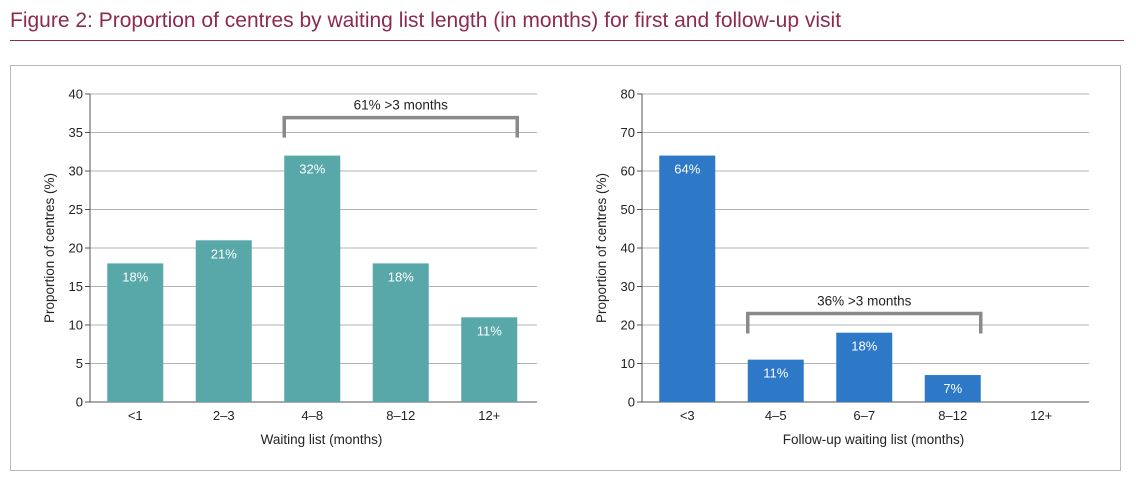 The height and width of the screenshot is (486, 1136). Describe the element at coordinates (79, 402) in the screenshot. I see `left-y-tick-label: 0` at that location.